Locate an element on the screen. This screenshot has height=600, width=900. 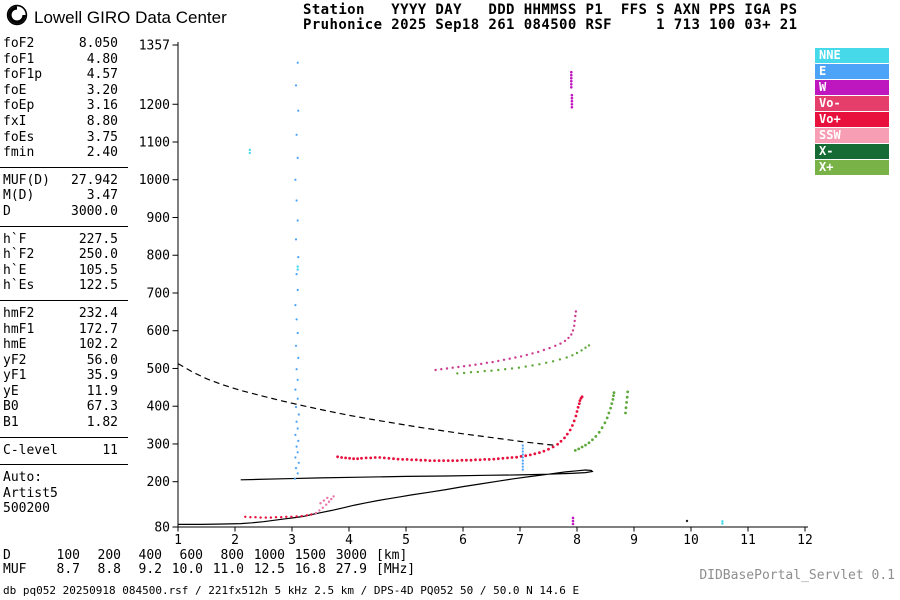
muf-value: 8.8 is located at coordinates (109, 569).